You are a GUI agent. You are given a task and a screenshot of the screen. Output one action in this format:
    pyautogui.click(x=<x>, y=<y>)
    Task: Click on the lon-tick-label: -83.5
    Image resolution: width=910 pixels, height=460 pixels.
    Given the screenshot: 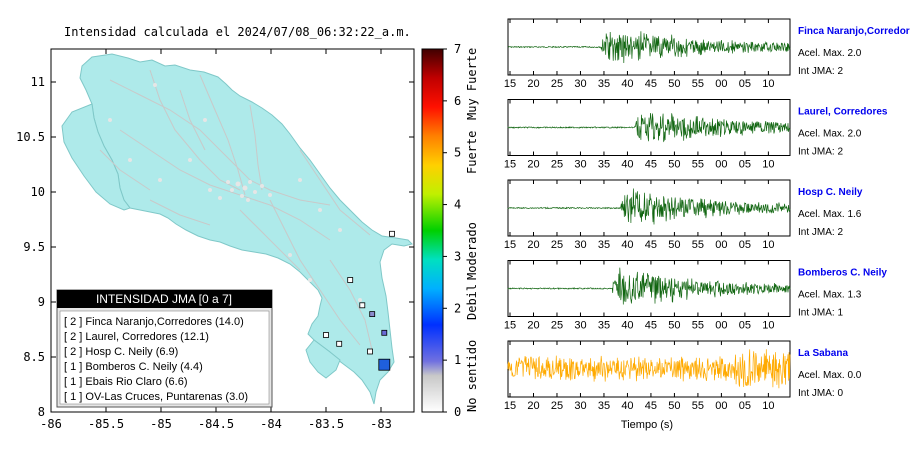 What is the action you would take?
    pyautogui.click(x=326, y=424)
    